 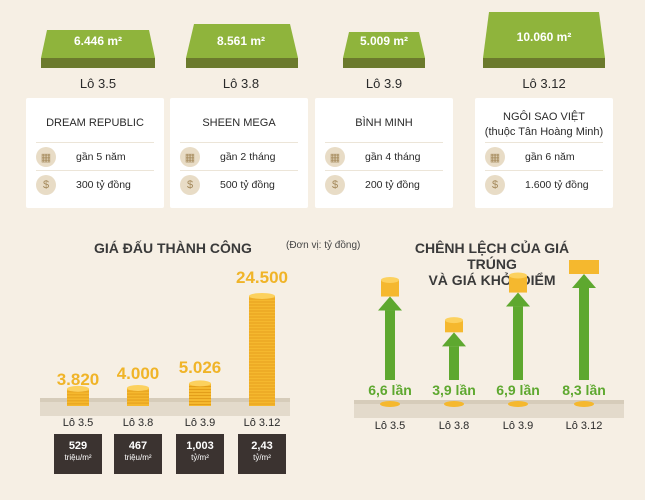 What do you see at coordinates (95, 123) in the screenshot?
I see `developer-title: DREAM REPUBLIC` at bounding box center [95, 123].